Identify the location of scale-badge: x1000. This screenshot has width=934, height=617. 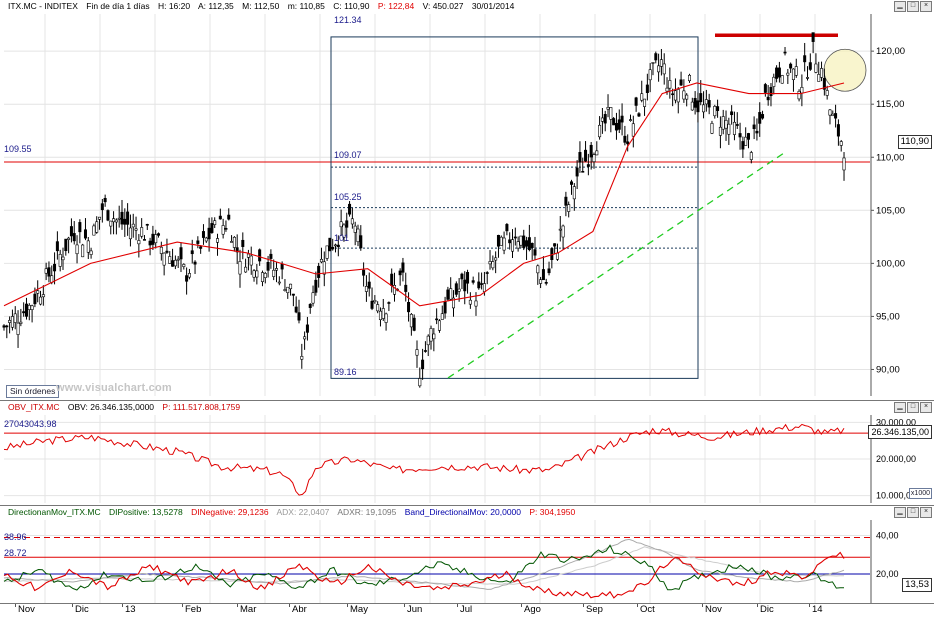
(920, 493).